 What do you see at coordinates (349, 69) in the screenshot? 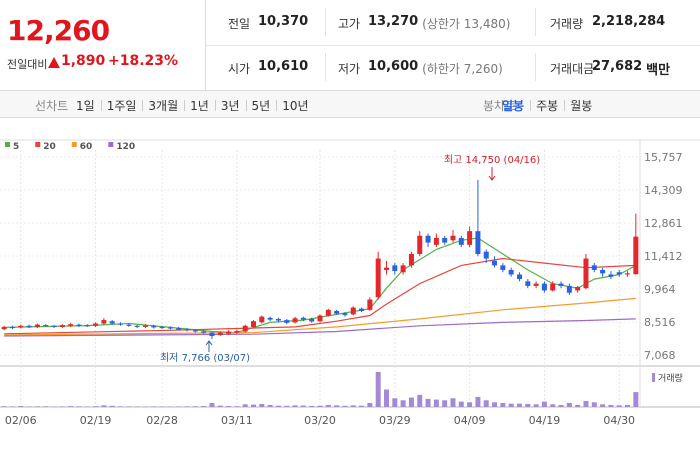
I see `stat-label: 저가` at bounding box center [349, 69].